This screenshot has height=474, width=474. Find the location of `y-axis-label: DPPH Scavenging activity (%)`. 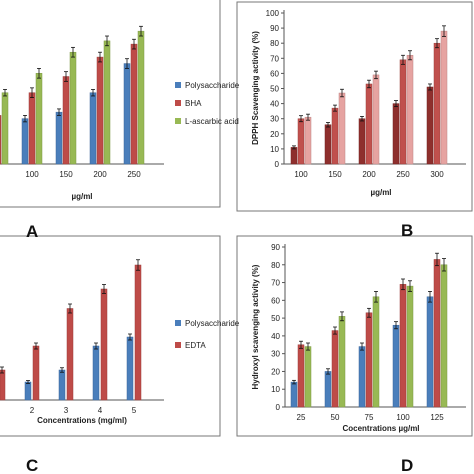

y-axis-label: DPPH Scavenging activity (%) is located at coordinates (255, 88).